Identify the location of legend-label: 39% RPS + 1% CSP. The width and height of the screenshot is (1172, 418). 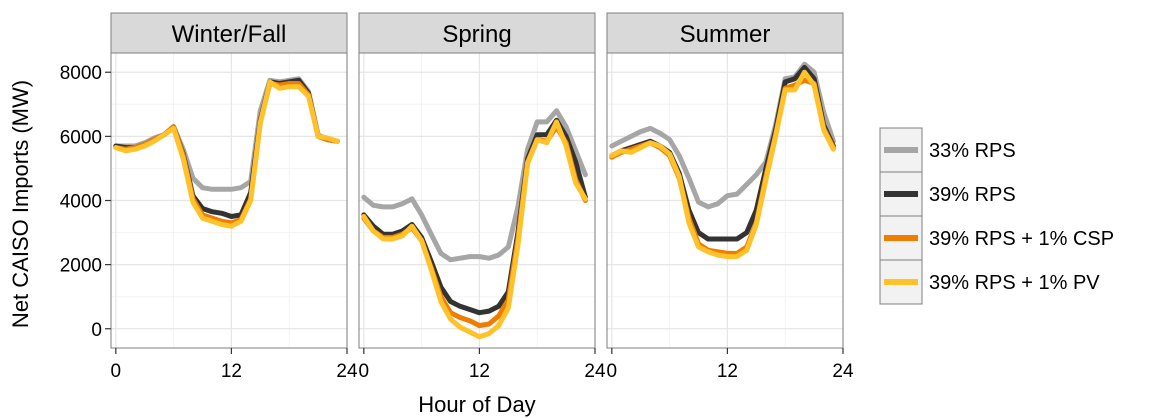
(1021, 239).